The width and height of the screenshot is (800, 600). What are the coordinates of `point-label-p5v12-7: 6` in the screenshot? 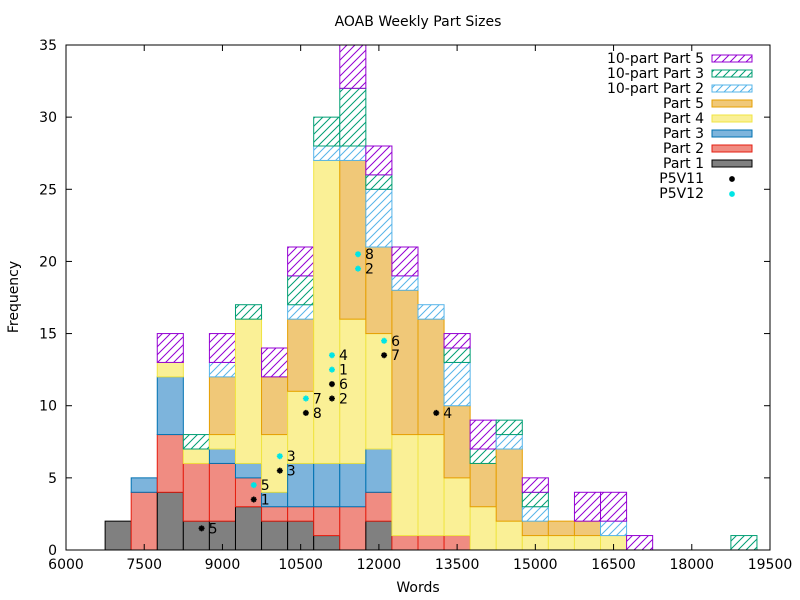 It's located at (395, 342).